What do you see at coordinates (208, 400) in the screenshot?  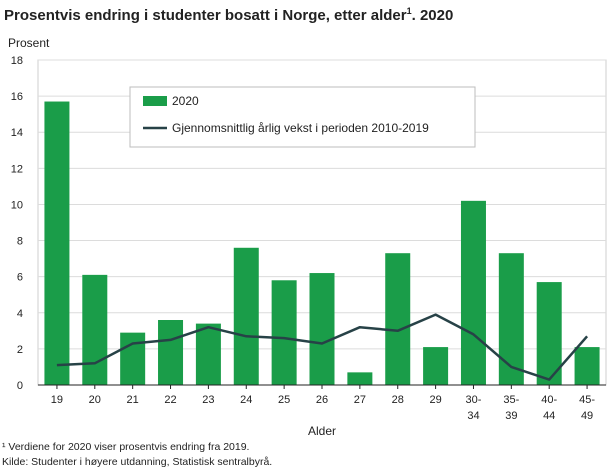 I see `x-tick-label: 23` at bounding box center [208, 400].